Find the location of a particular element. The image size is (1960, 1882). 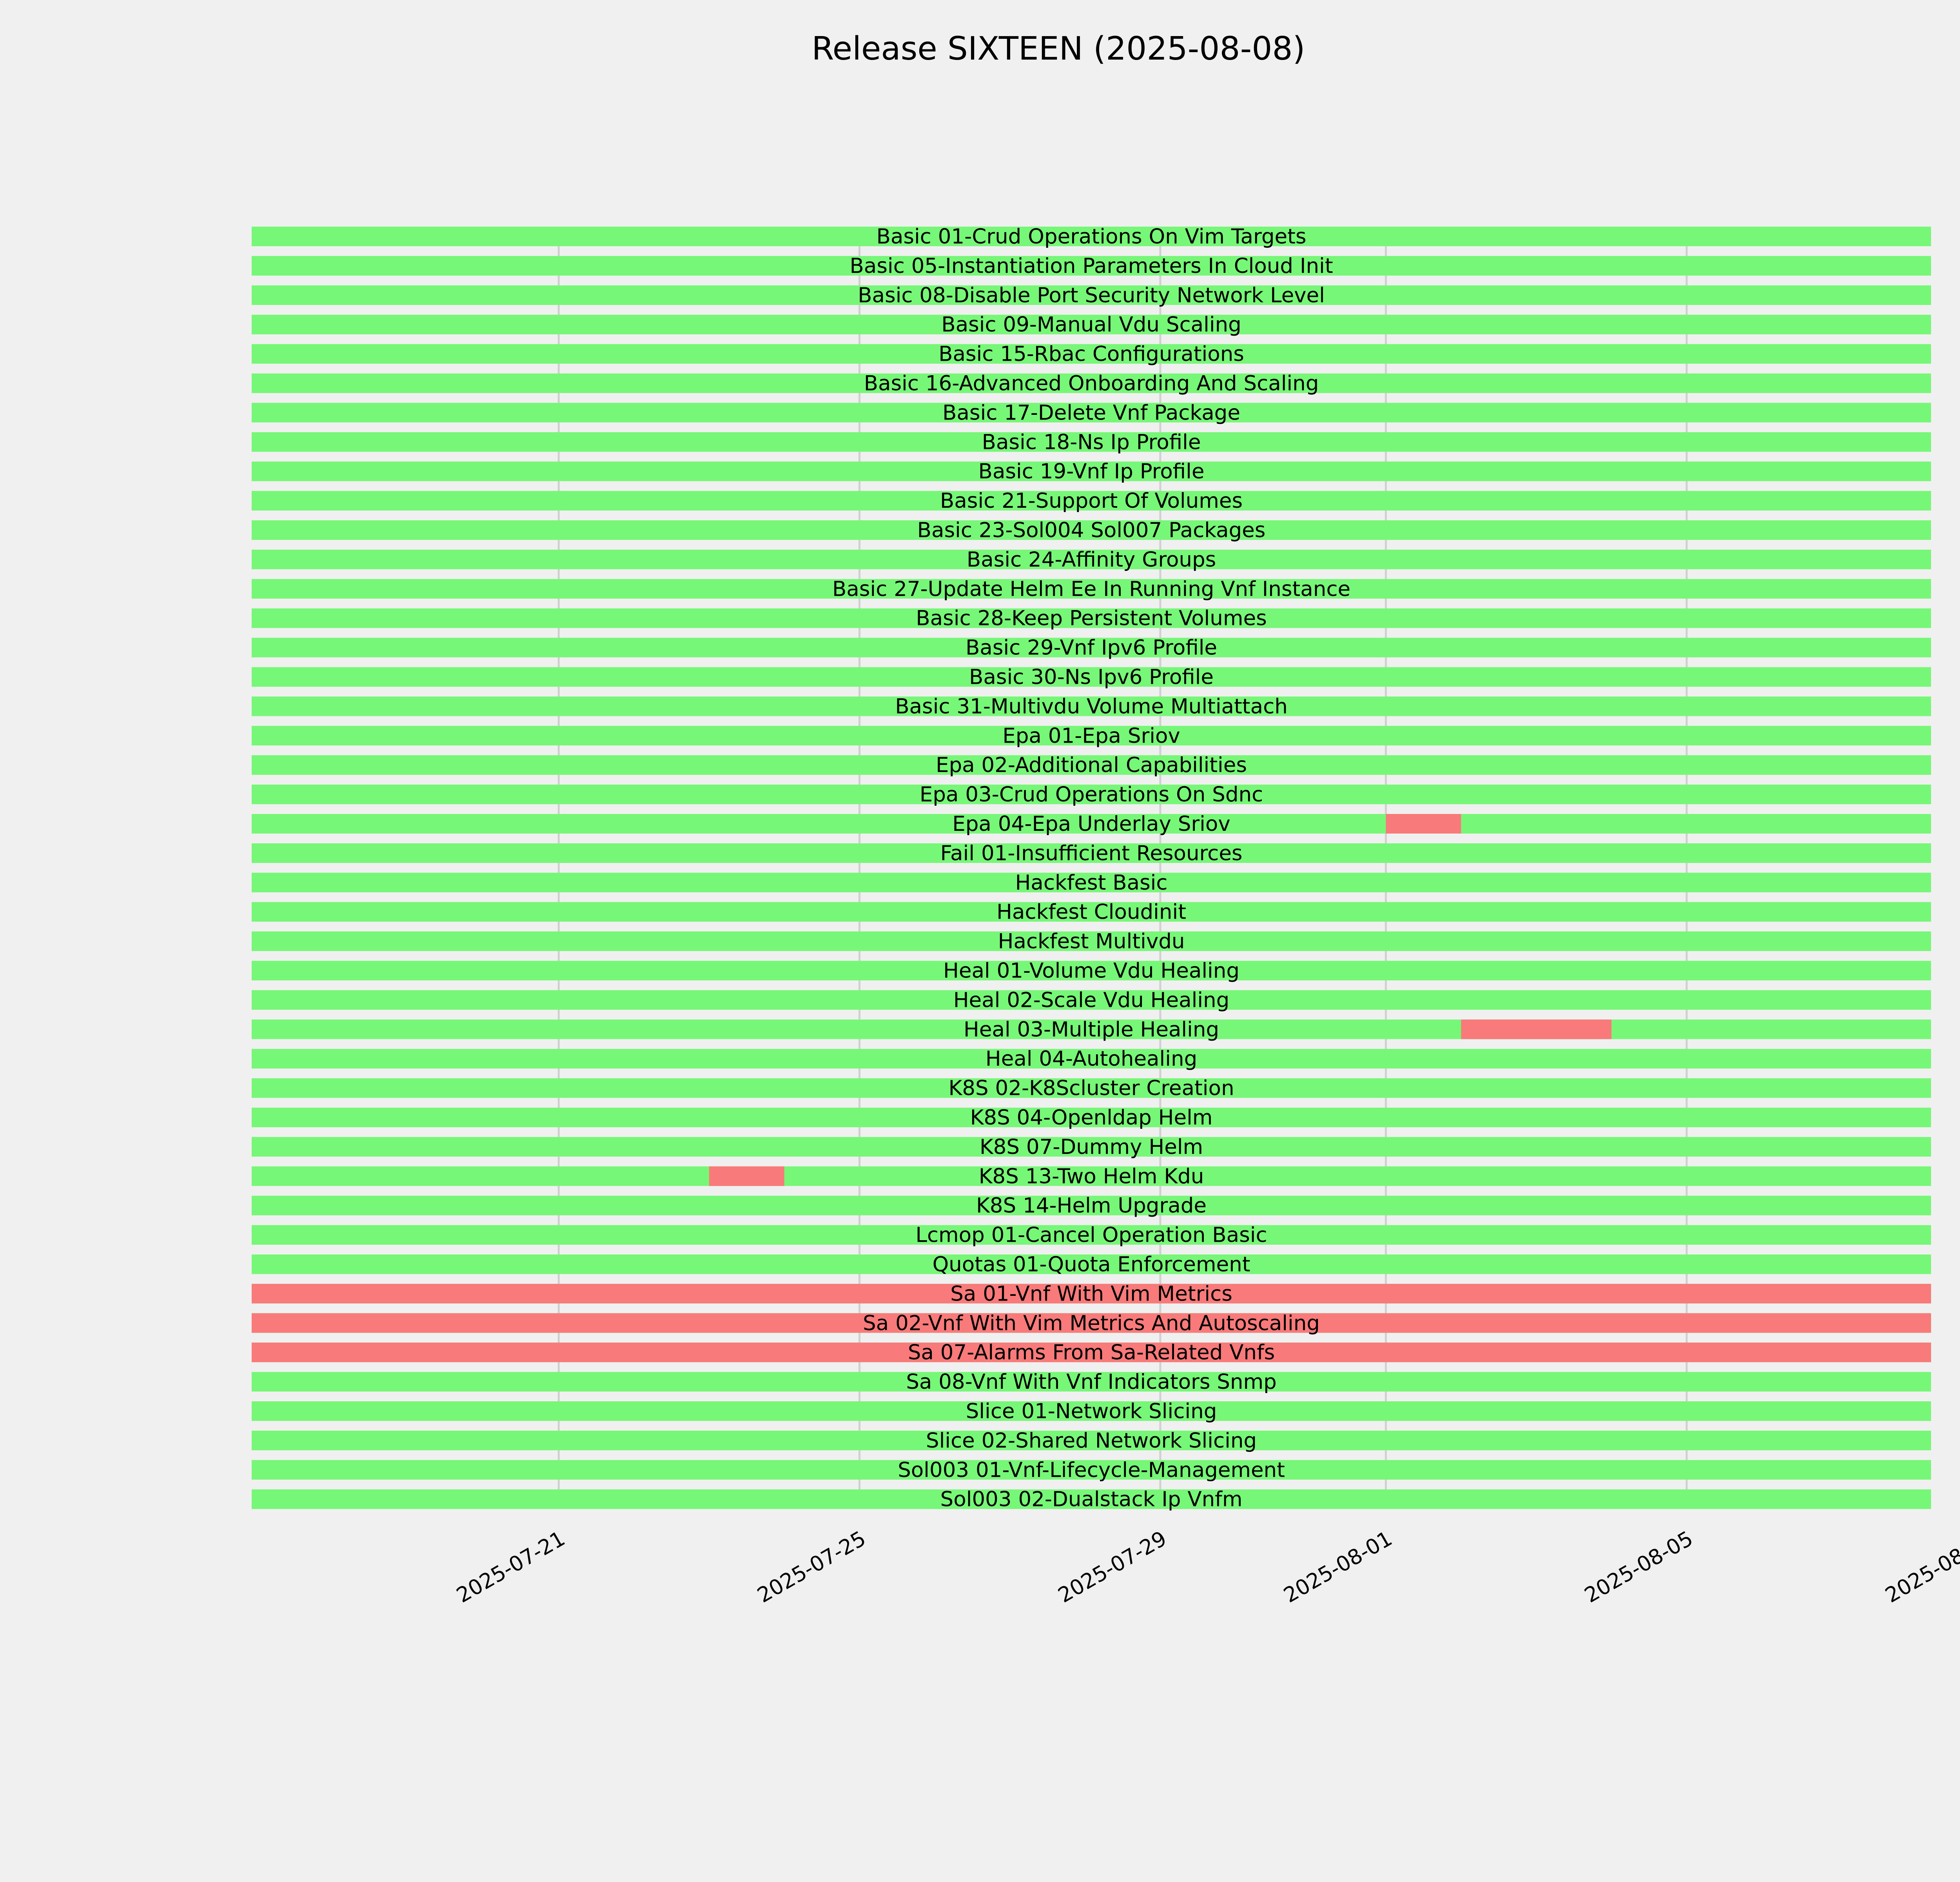

bar-label: Basic 28-Keep Persistent Volumes is located at coordinates (1091, 618).